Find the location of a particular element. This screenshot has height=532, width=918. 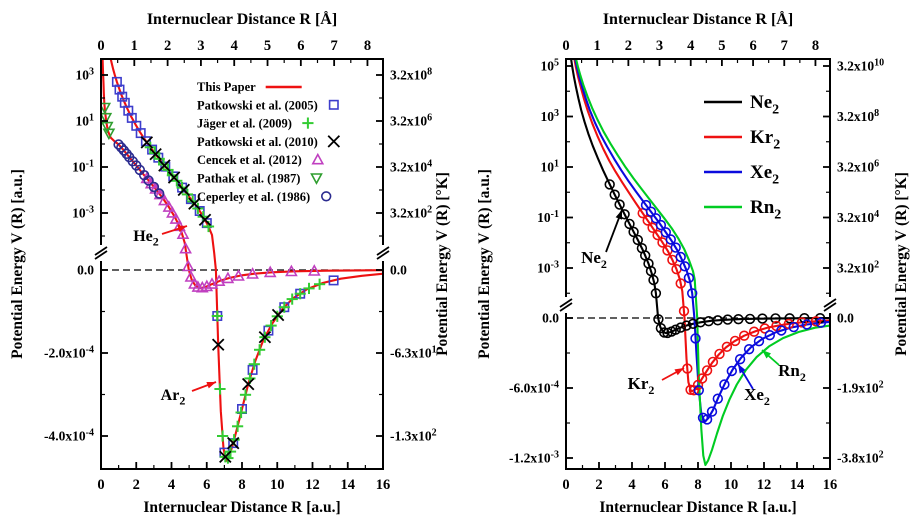

data-point-patkowski2005 is located at coordinates (252, 369).